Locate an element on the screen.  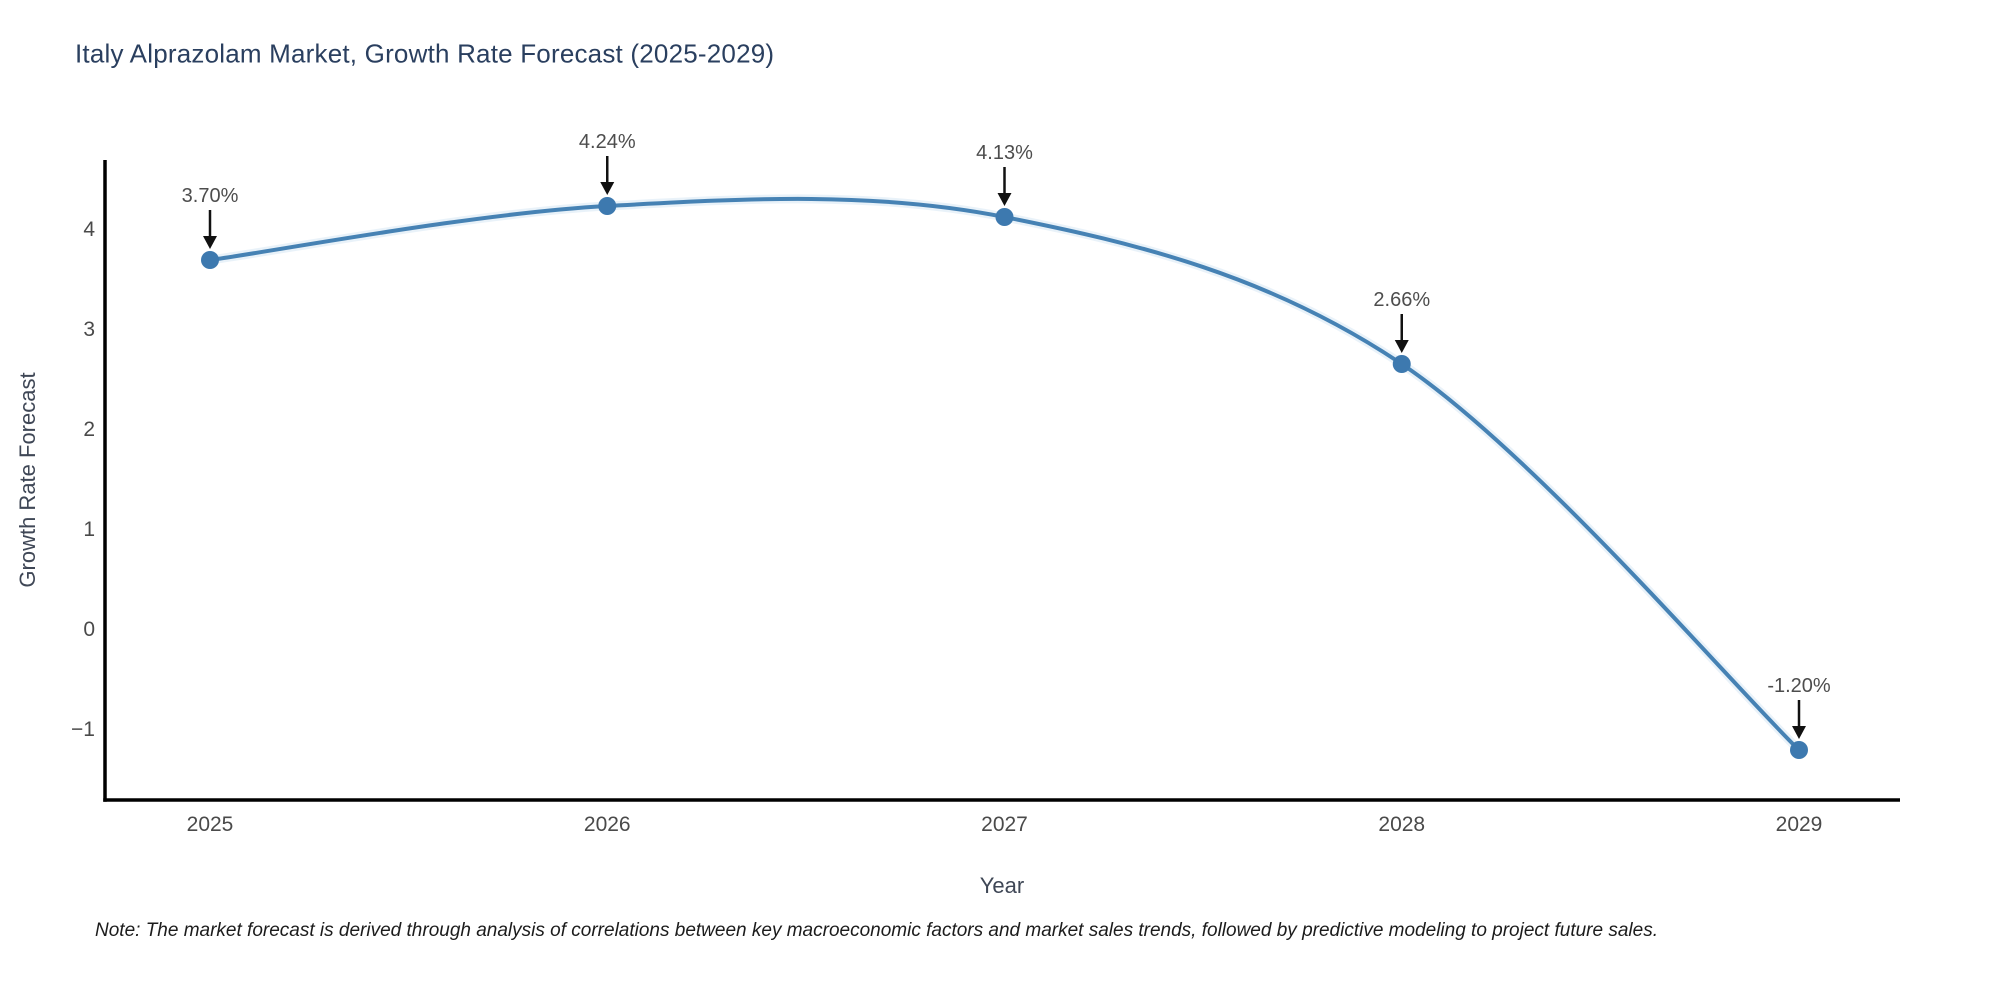
point-value-label: -1.20% is located at coordinates (1799, 686).